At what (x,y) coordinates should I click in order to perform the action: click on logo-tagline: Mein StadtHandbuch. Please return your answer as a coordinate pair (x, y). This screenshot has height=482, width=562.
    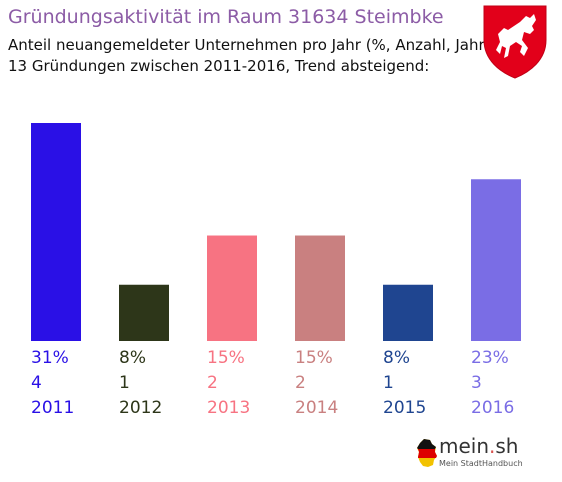
    Looking at the image, I should click on (481, 463).